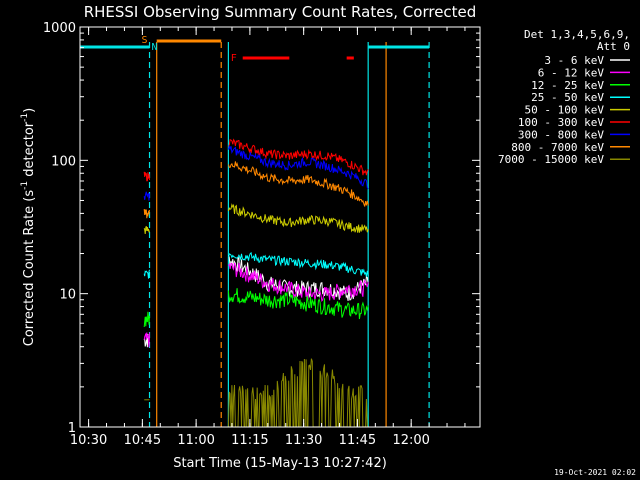  What do you see at coordinates (567, 97) in the screenshot?
I see `legend-entry-label: 25 - 50 keV` at bounding box center [567, 97].